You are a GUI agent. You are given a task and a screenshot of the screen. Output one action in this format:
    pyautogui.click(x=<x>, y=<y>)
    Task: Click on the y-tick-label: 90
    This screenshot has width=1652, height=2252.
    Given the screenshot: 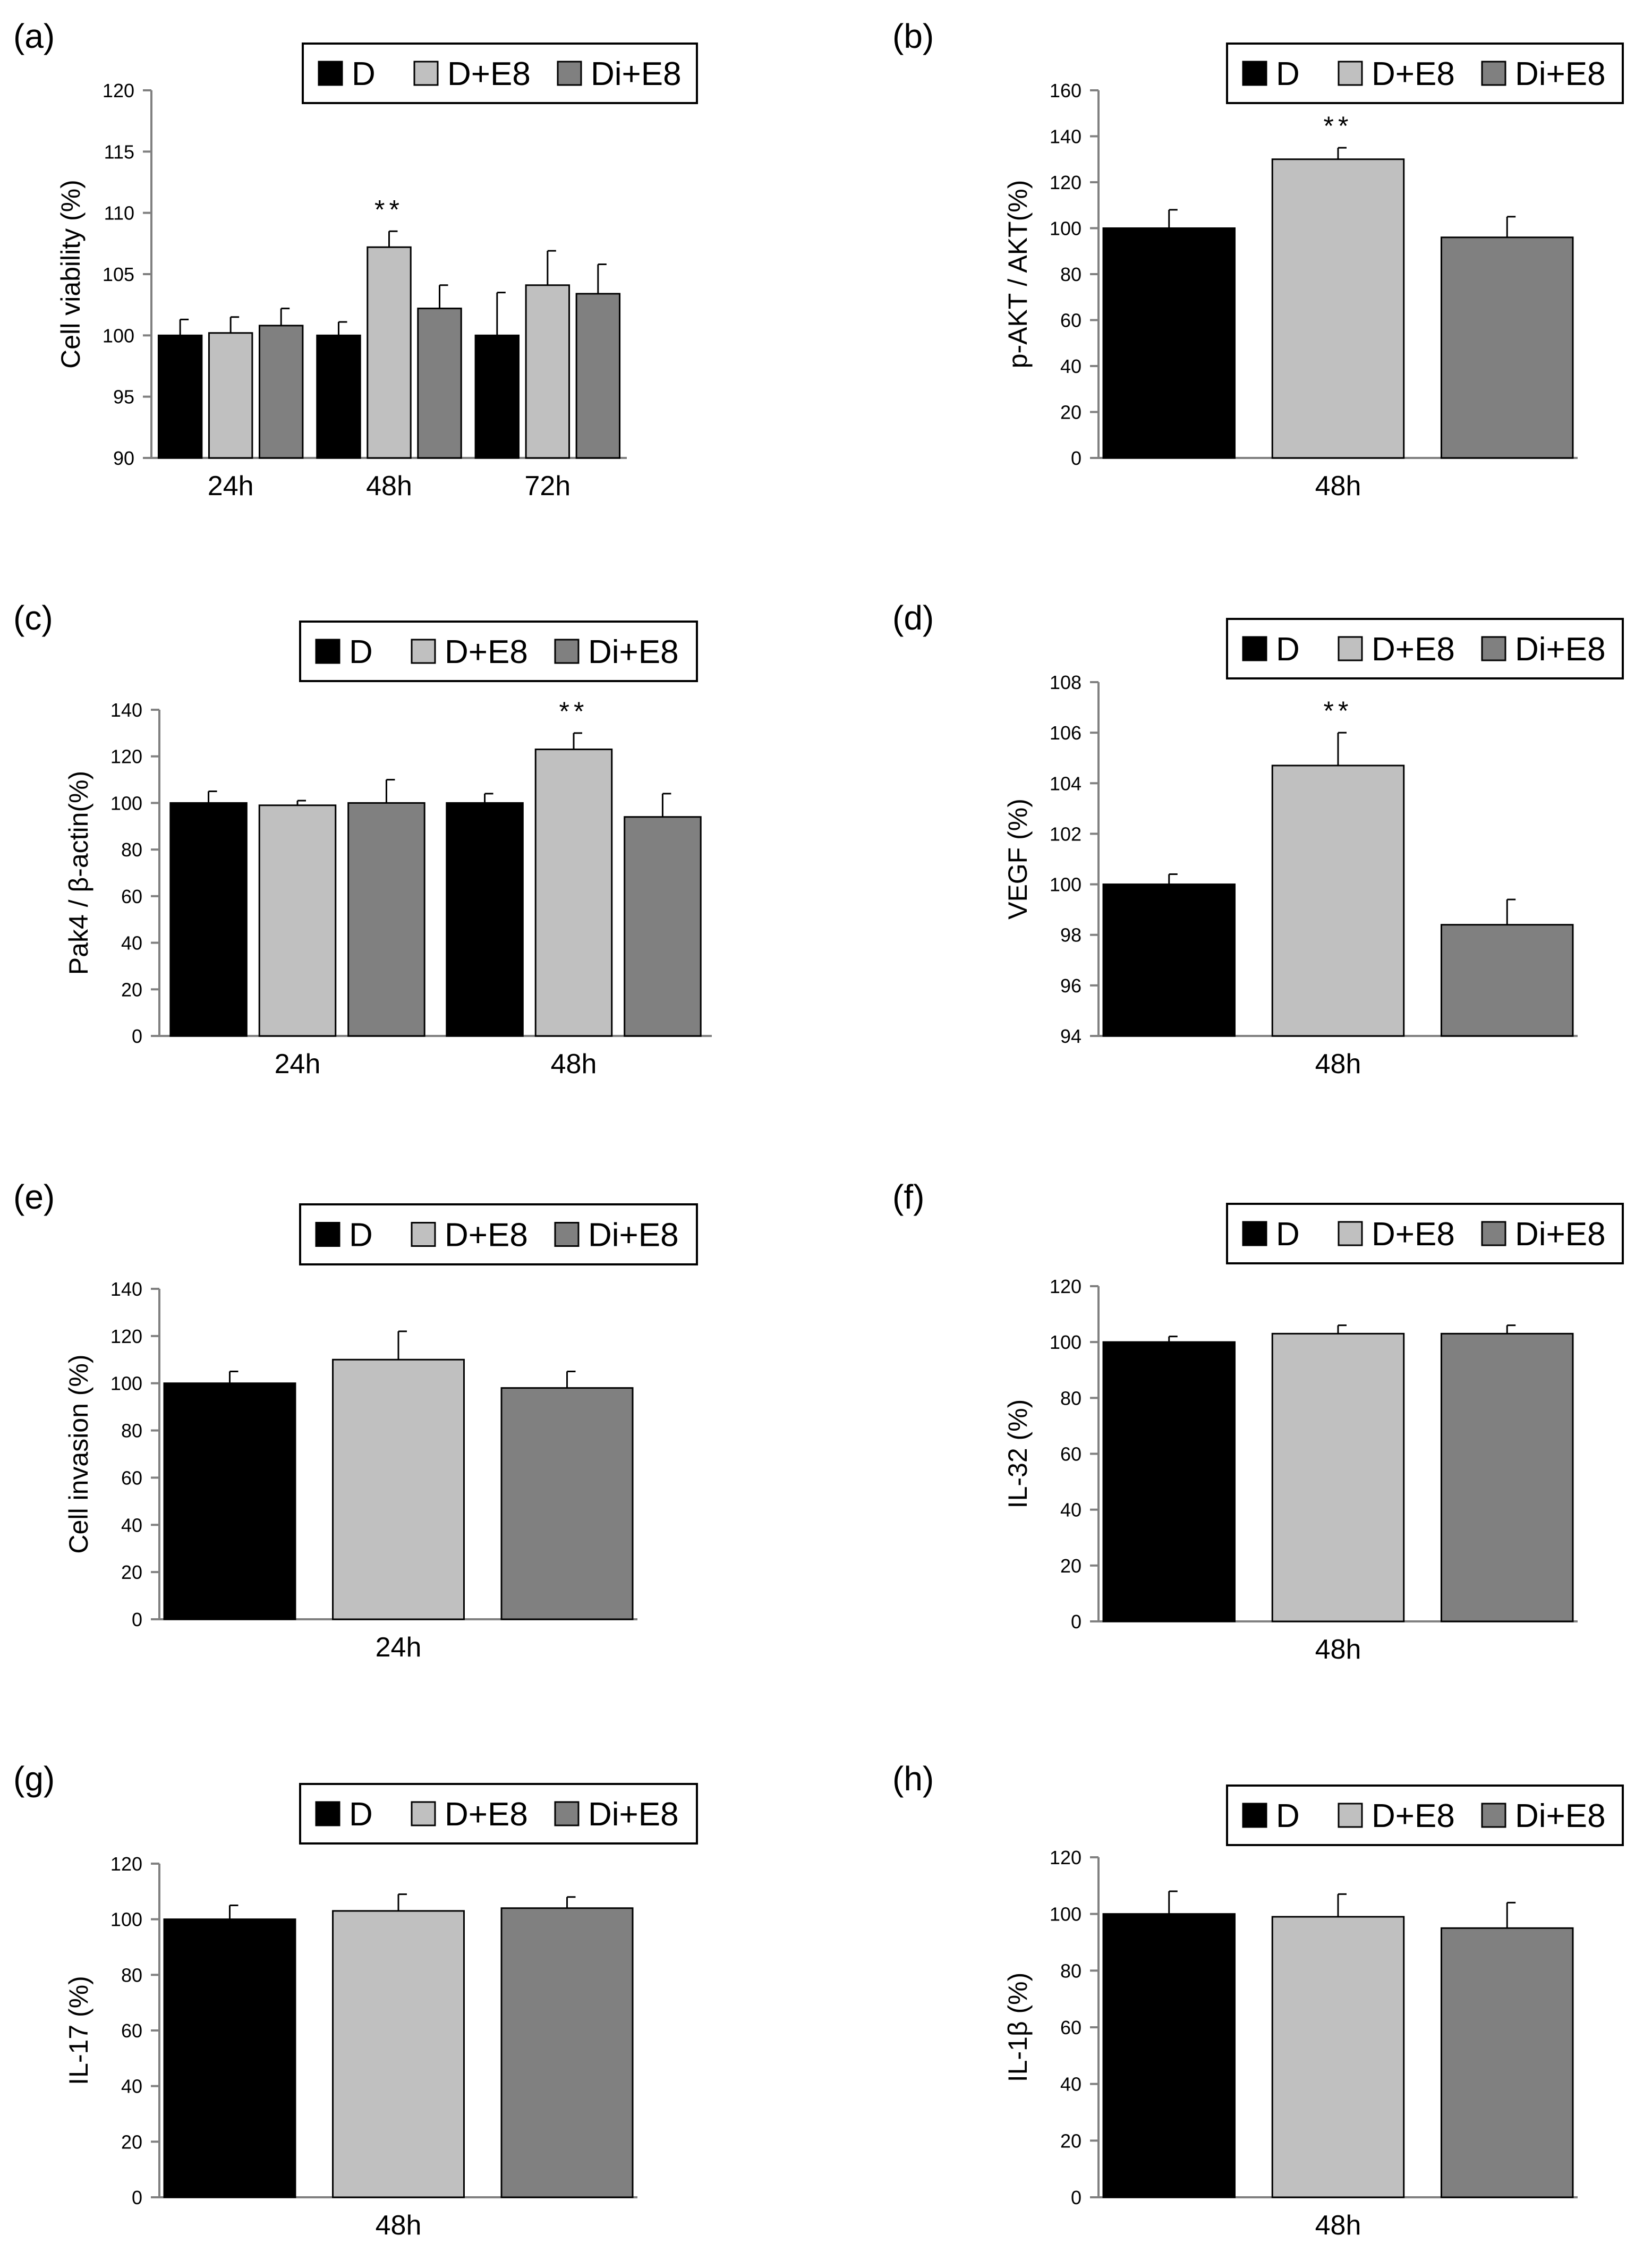 What is the action you would take?
    pyautogui.click(x=123, y=458)
    